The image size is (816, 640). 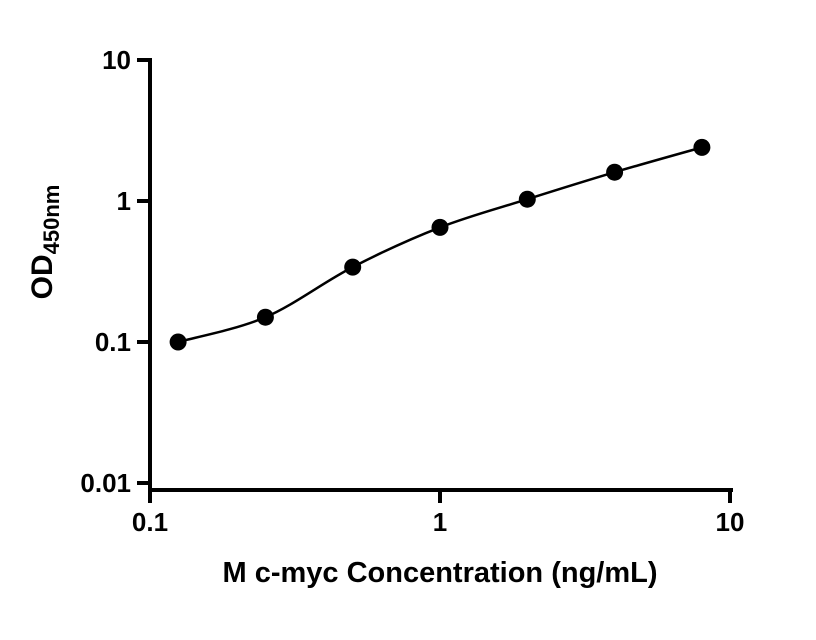 What do you see at coordinates (51, 220) in the screenshot?
I see `y-axis-title-subscript: 450nm` at bounding box center [51, 220].